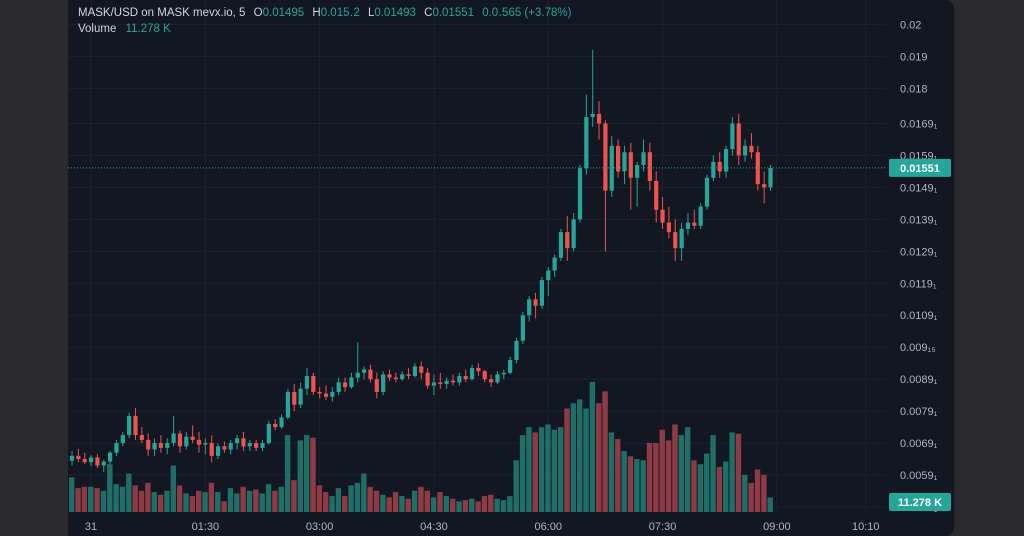  Describe the element at coordinates (663, 527) in the screenshot. I see `x-tick-label: 07:30` at that location.